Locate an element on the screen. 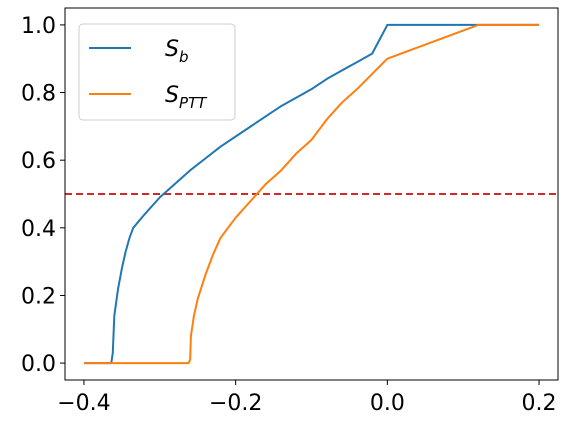 Image resolution: width=570 pixels, height=427 pixels. legend: Sb SPTT is located at coordinates (157, 72).